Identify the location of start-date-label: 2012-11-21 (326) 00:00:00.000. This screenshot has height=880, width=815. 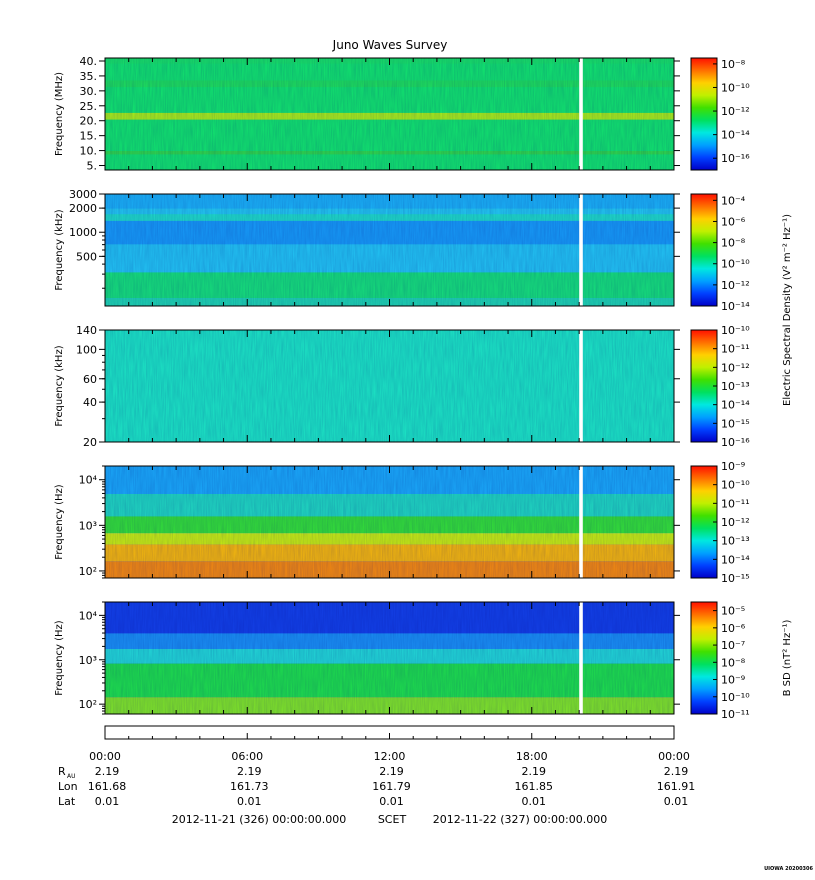
(259, 819).